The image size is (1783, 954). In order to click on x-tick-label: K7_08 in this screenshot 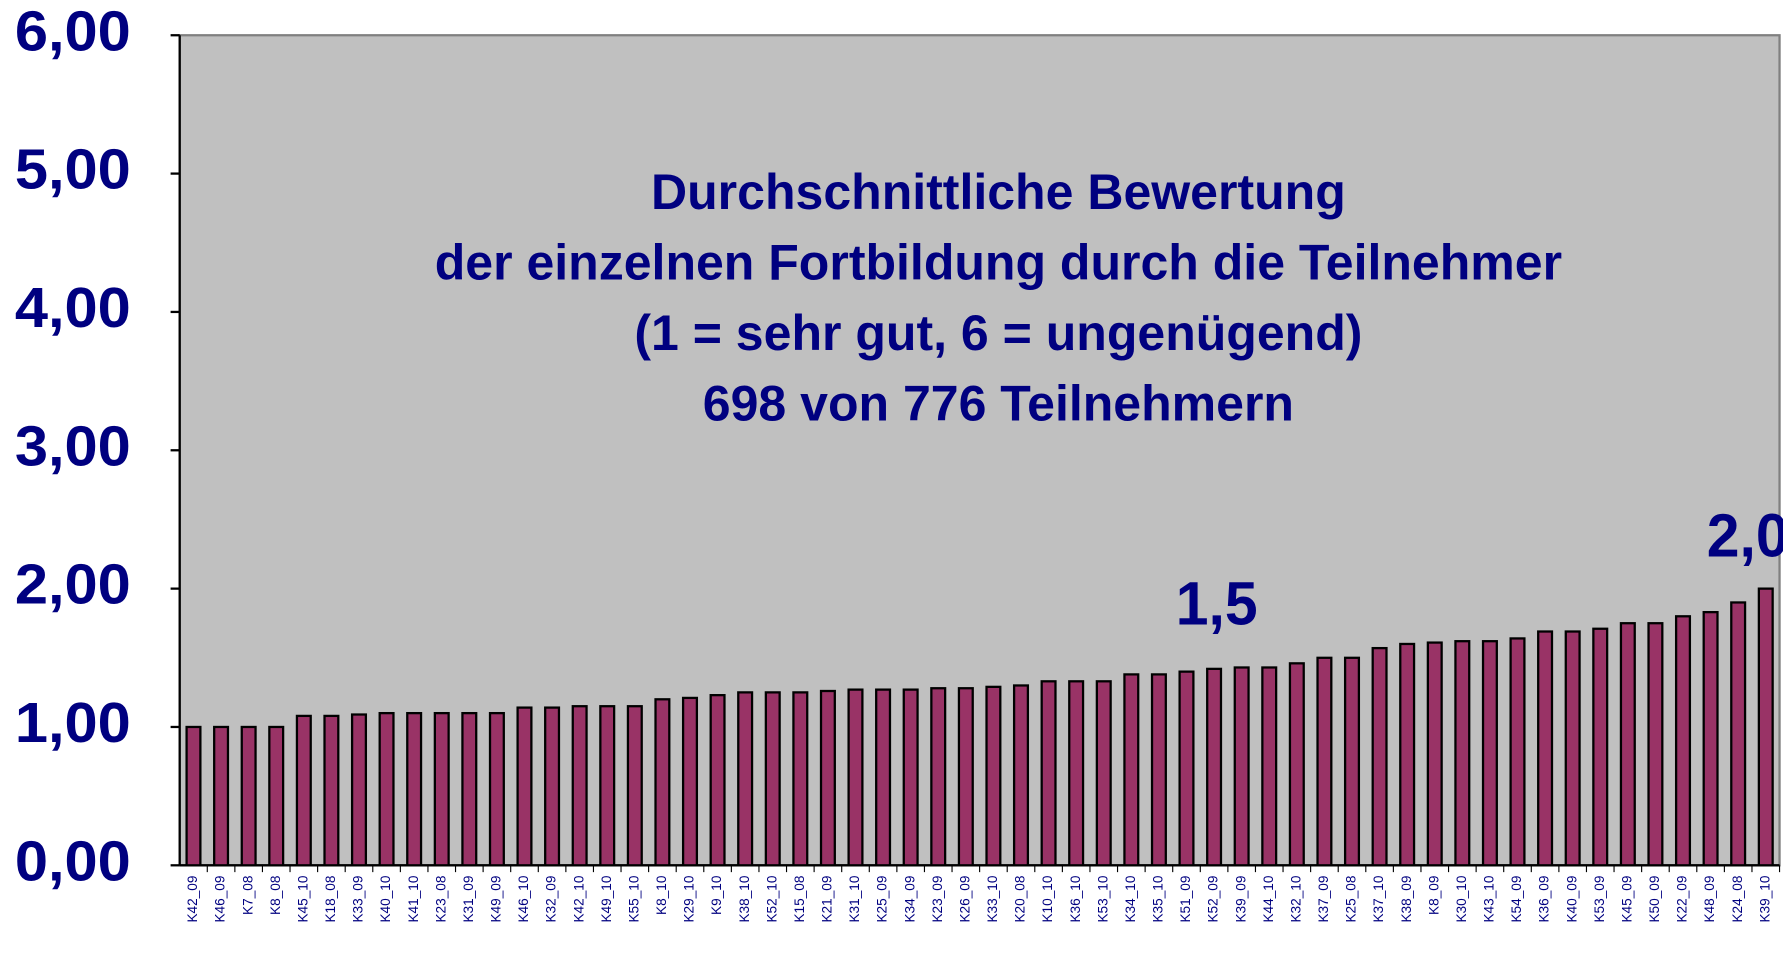, I will do `click(247, 895)`.